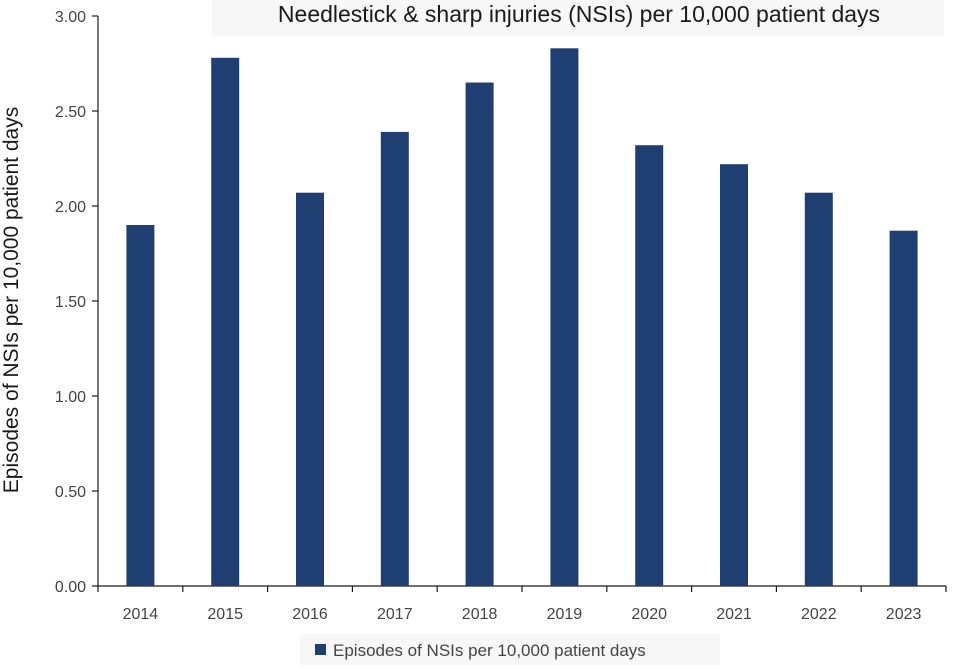 This screenshot has width=960, height=670. What do you see at coordinates (70, 112) in the screenshot?
I see `y-tick-label: 2.50` at bounding box center [70, 112].